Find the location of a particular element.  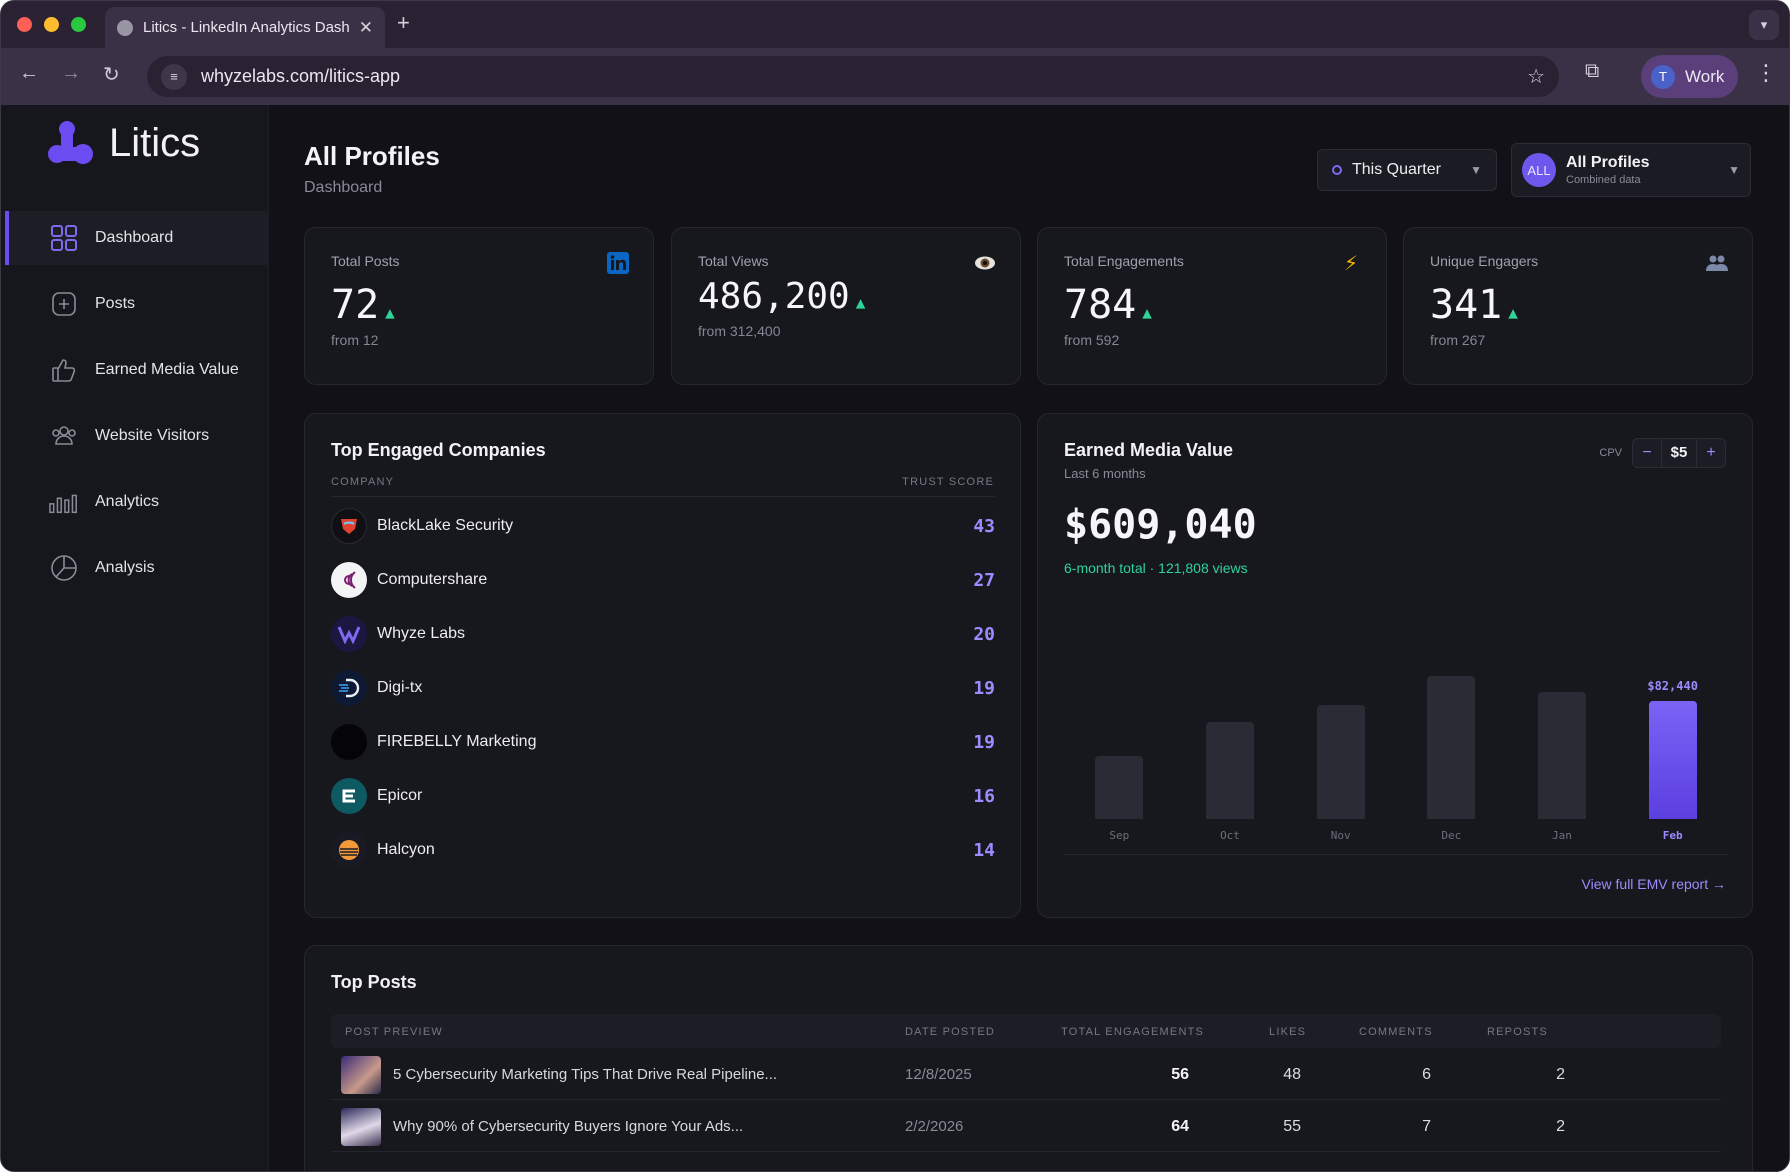

emv-bar-chart: $82,440 Sep Oct Nov Dec Jan Feb is located at coordinates (1396, 759).